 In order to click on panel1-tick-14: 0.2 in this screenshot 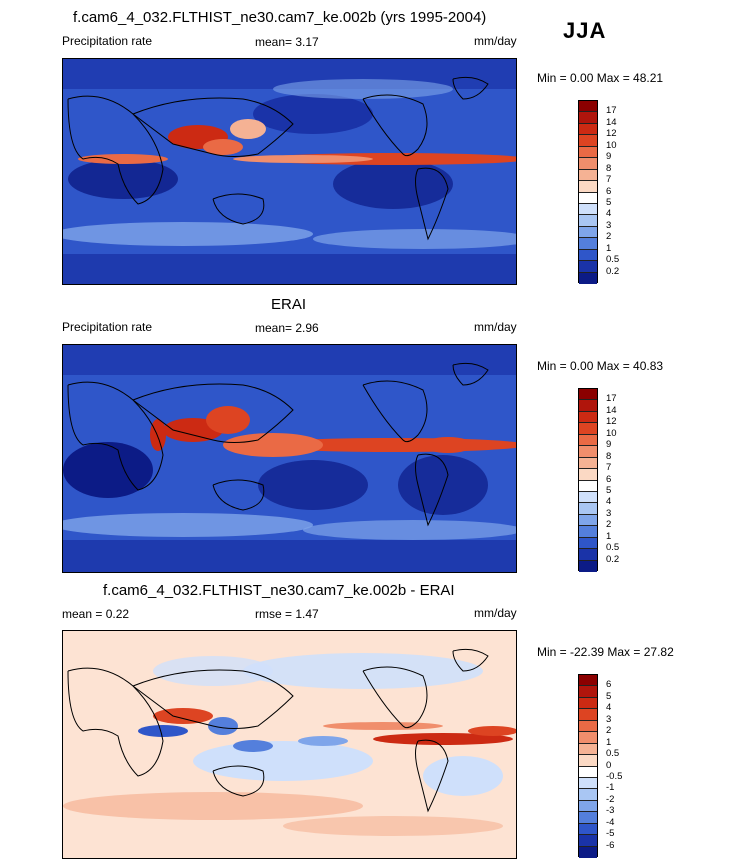, I will do `click(613, 271)`.